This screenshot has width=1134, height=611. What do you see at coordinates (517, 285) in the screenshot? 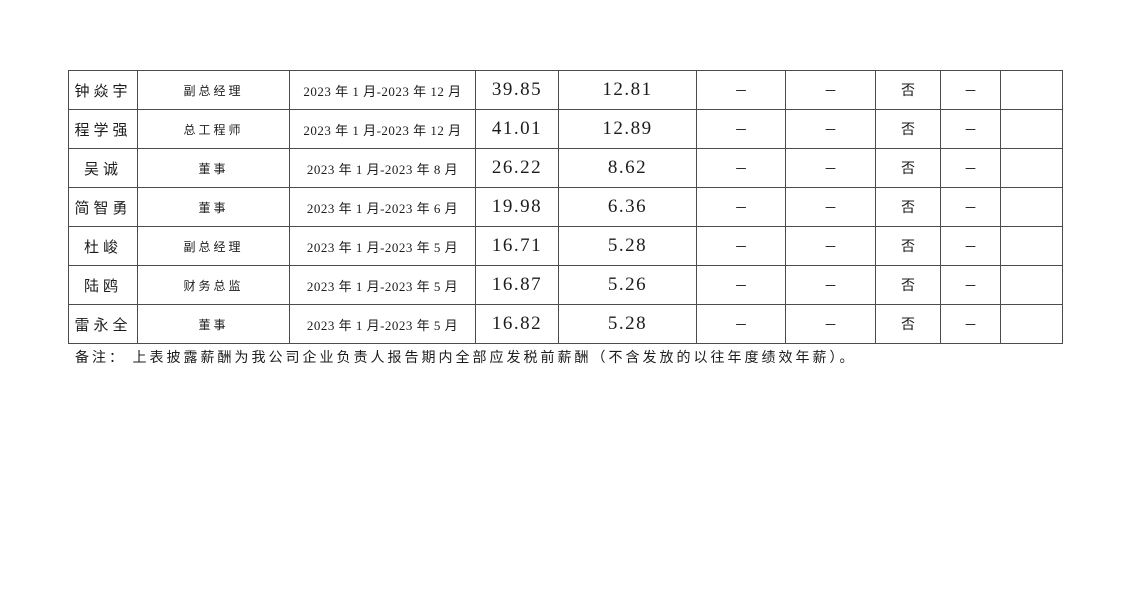
I see `cell-salary-total: 16.87` at bounding box center [517, 285].